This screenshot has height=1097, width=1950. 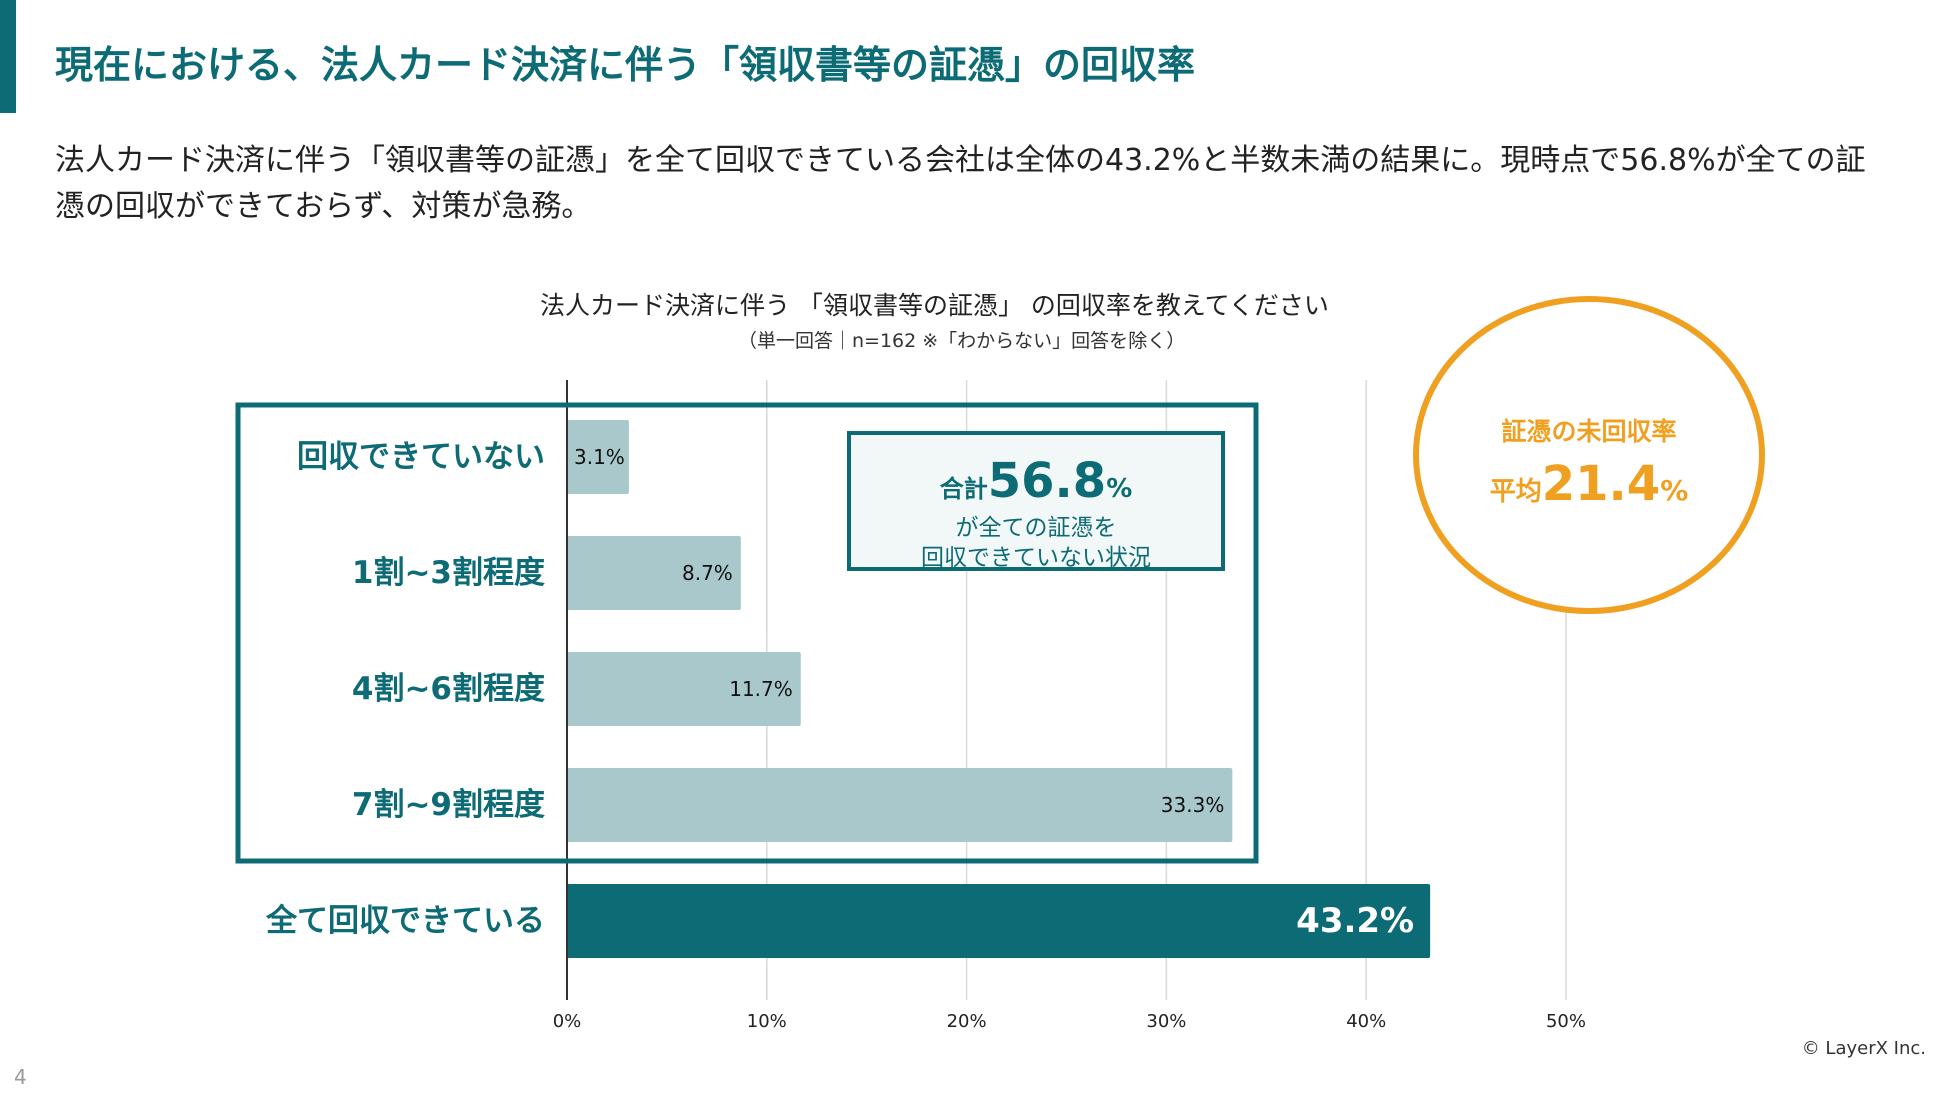 I want to click on category-label: 4割~6割程度, so click(x=448, y=689).